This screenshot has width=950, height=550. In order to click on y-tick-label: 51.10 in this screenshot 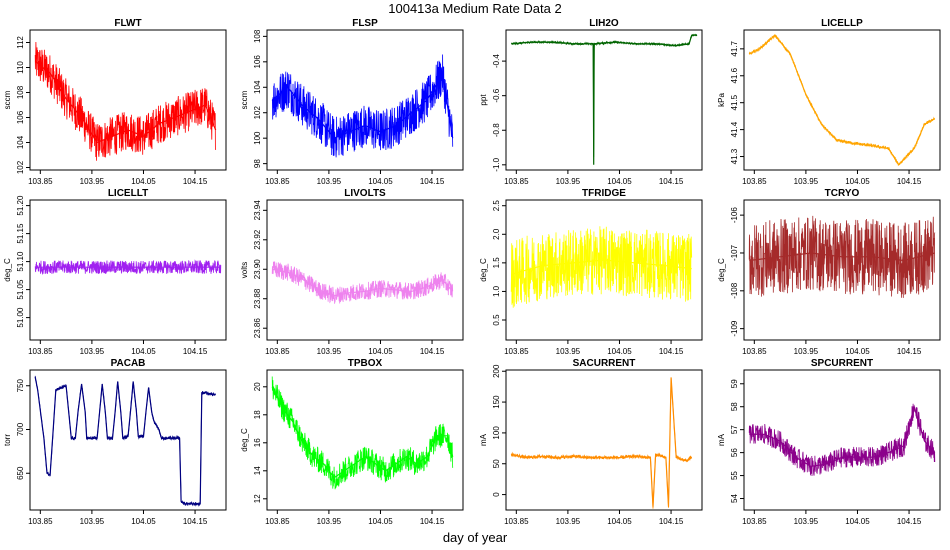, I will do `click(20, 261)`.